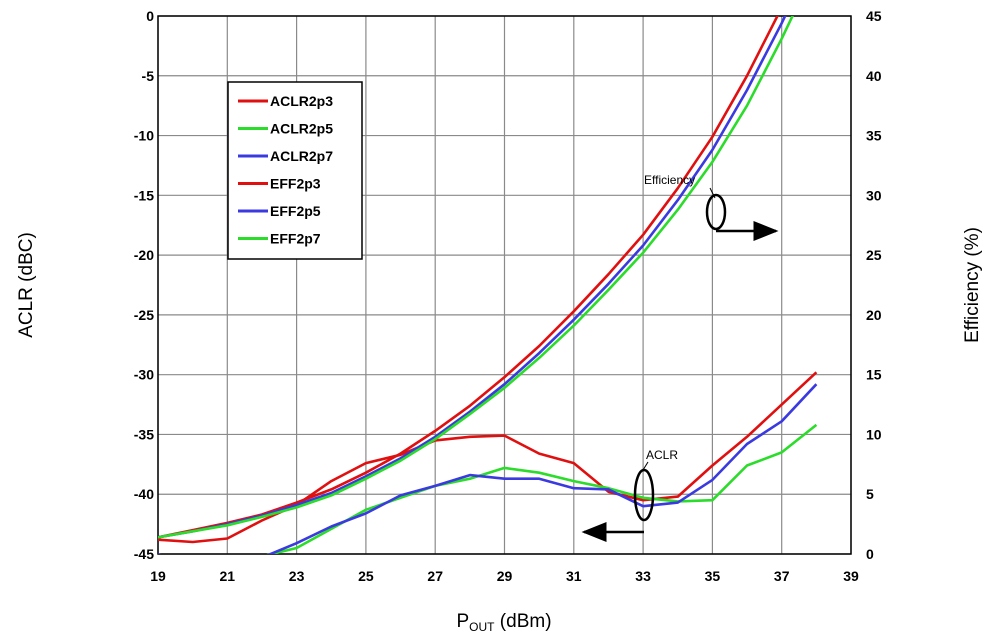 The image size is (989, 643). Describe the element at coordinates (874, 136) in the screenshot. I see `right-y-tick-label: 35` at that location.